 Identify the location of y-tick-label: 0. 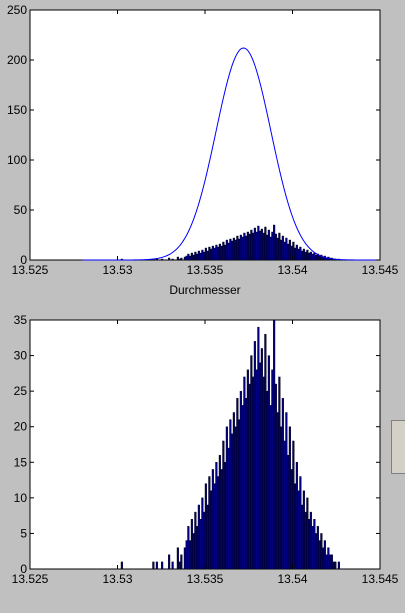
(23, 260).